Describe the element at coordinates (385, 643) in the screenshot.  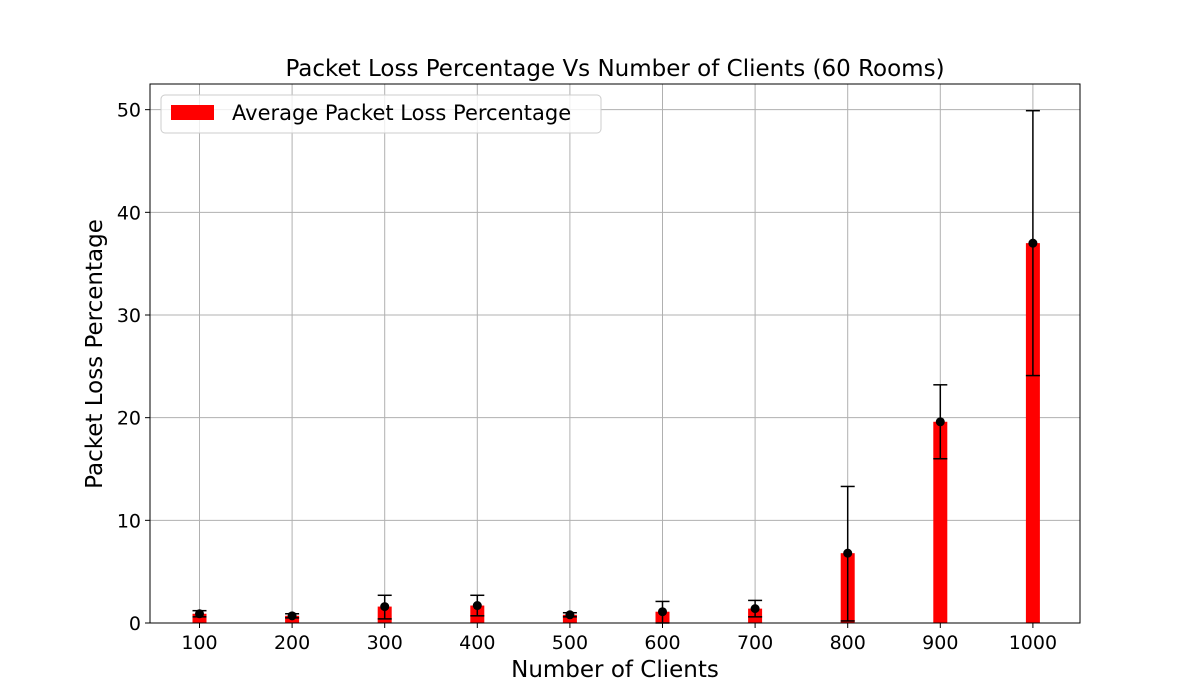
I see `x-tick-label: 300` at that location.